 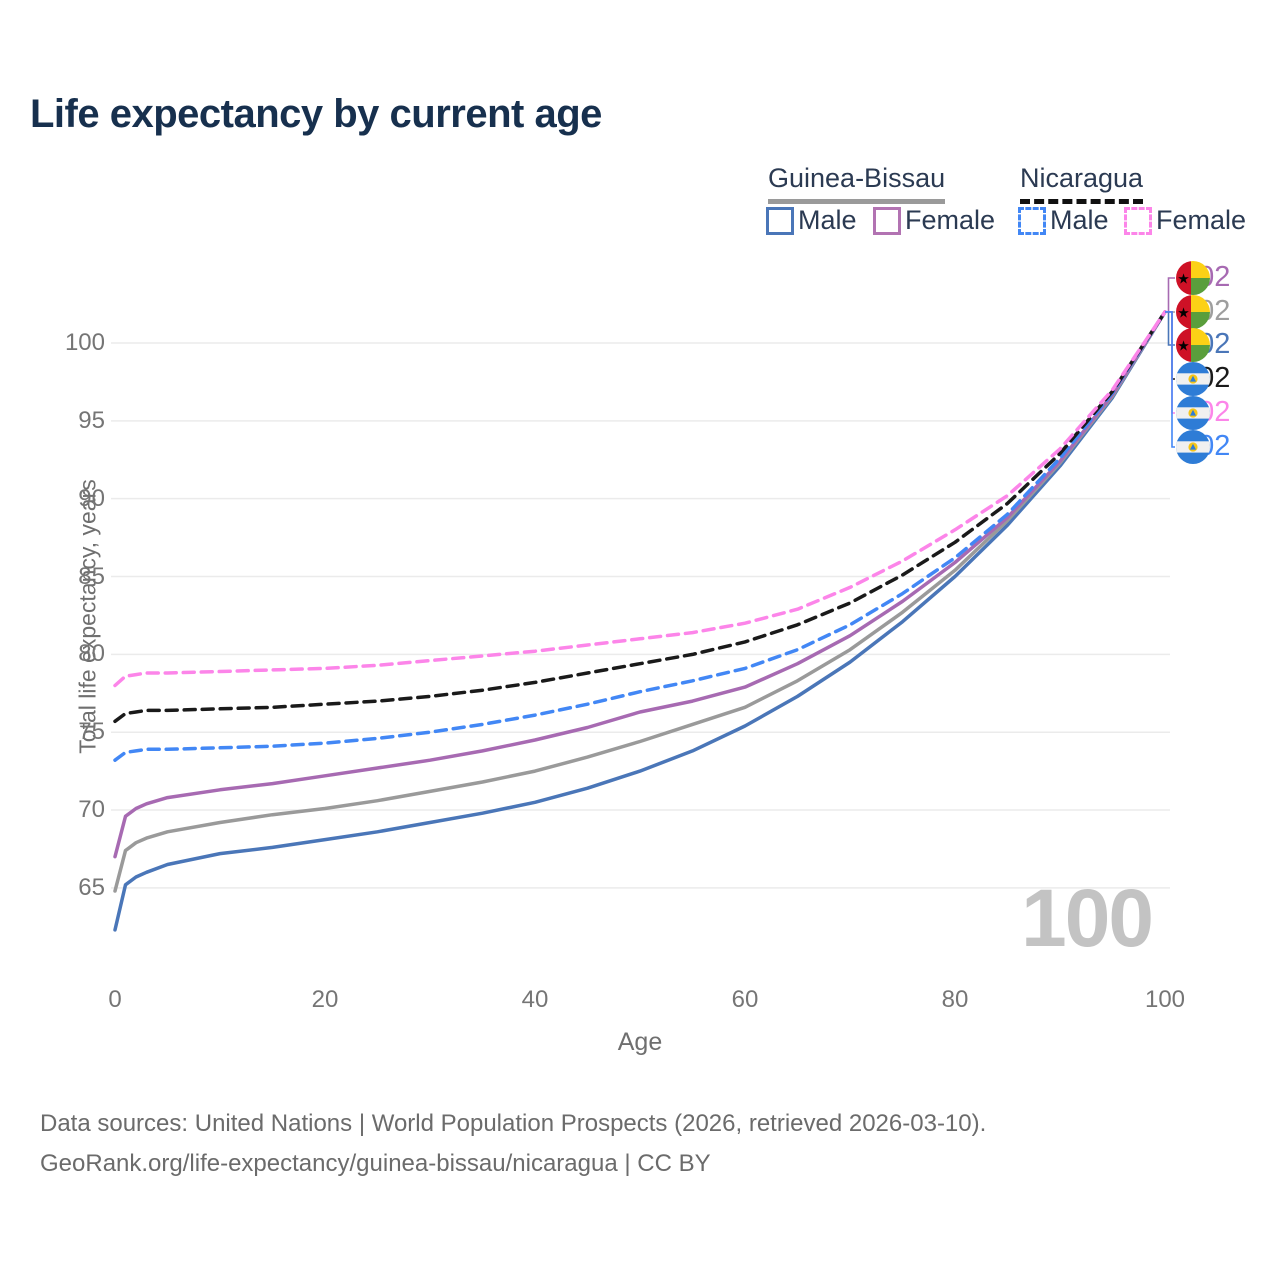 I want to click on page-title: Life expectancy by current age, so click(x=316, y=114).